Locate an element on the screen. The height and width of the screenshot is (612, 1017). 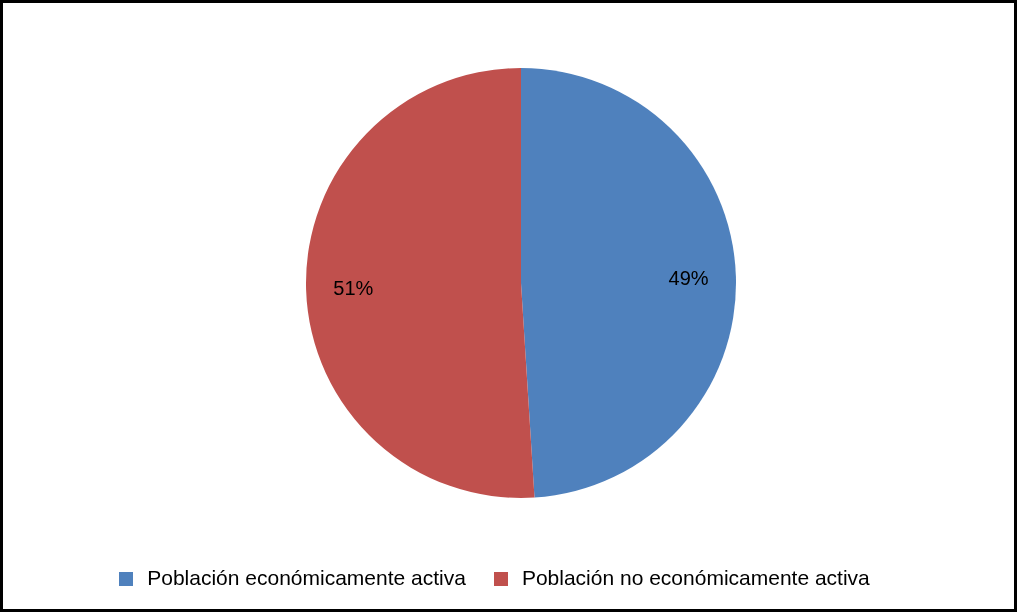
pie-slice is located at coordinates (628, 283).